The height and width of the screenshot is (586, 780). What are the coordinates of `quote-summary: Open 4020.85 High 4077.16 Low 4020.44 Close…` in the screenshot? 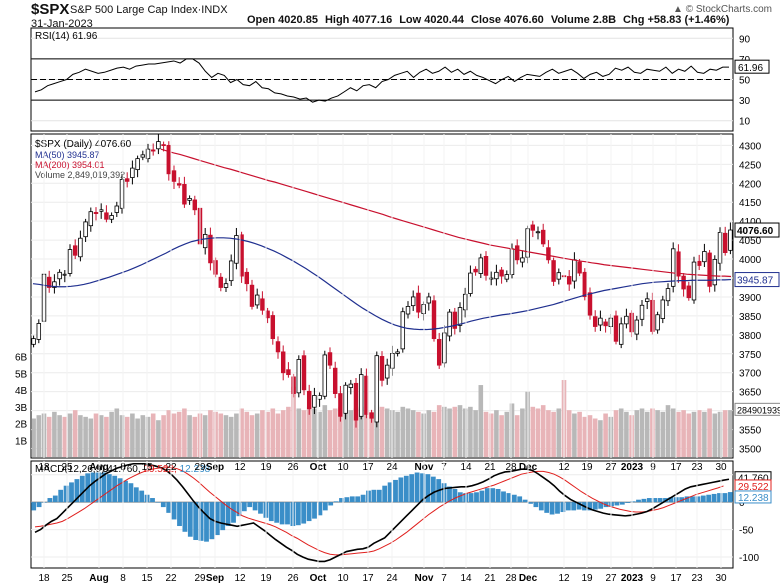 It's located at (491, 20).